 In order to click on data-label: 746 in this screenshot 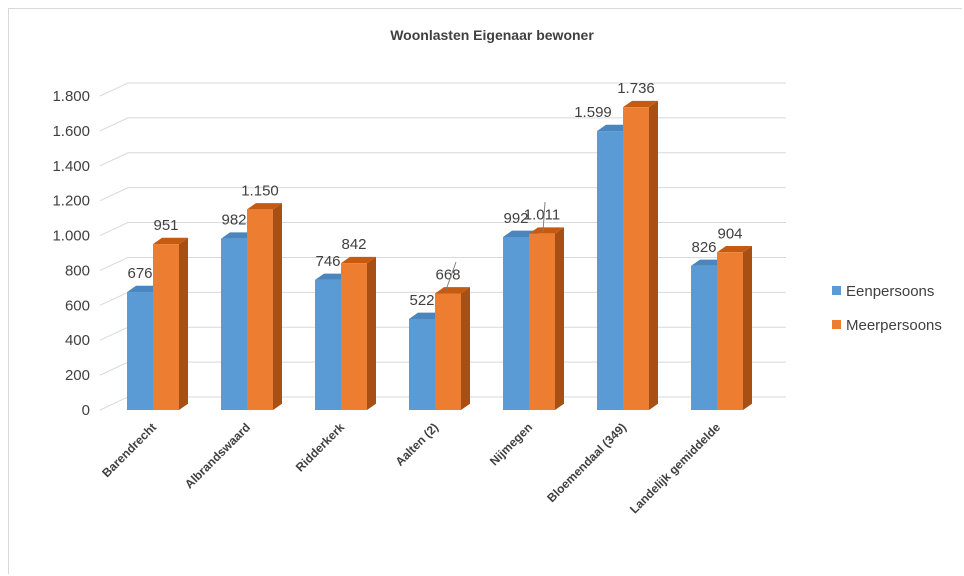, I will do `click(327, 261)`.